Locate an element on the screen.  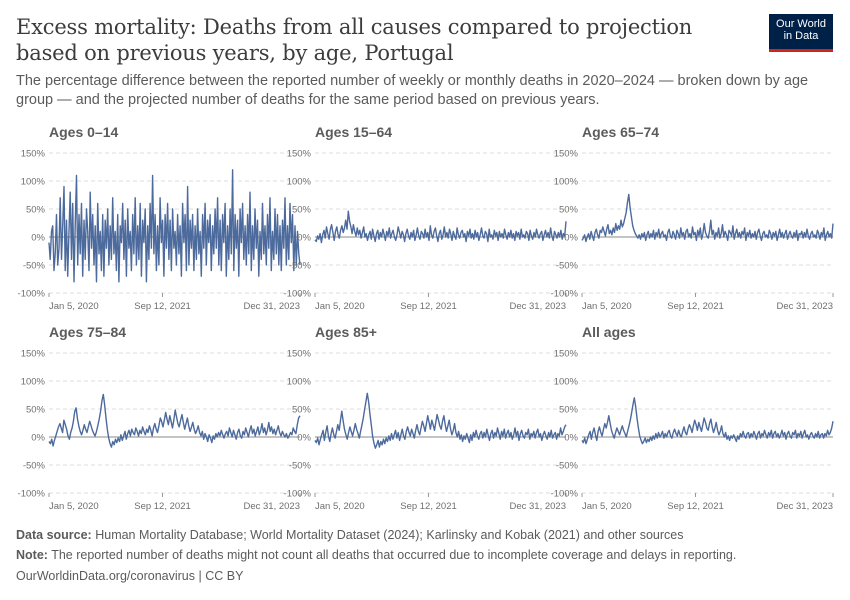
panel-title: Ages 15–64 is located at coordinates (353, 132).